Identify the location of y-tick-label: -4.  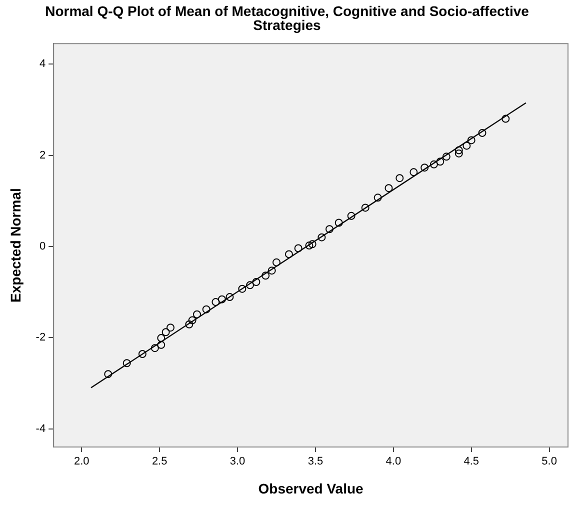
(41, 428).